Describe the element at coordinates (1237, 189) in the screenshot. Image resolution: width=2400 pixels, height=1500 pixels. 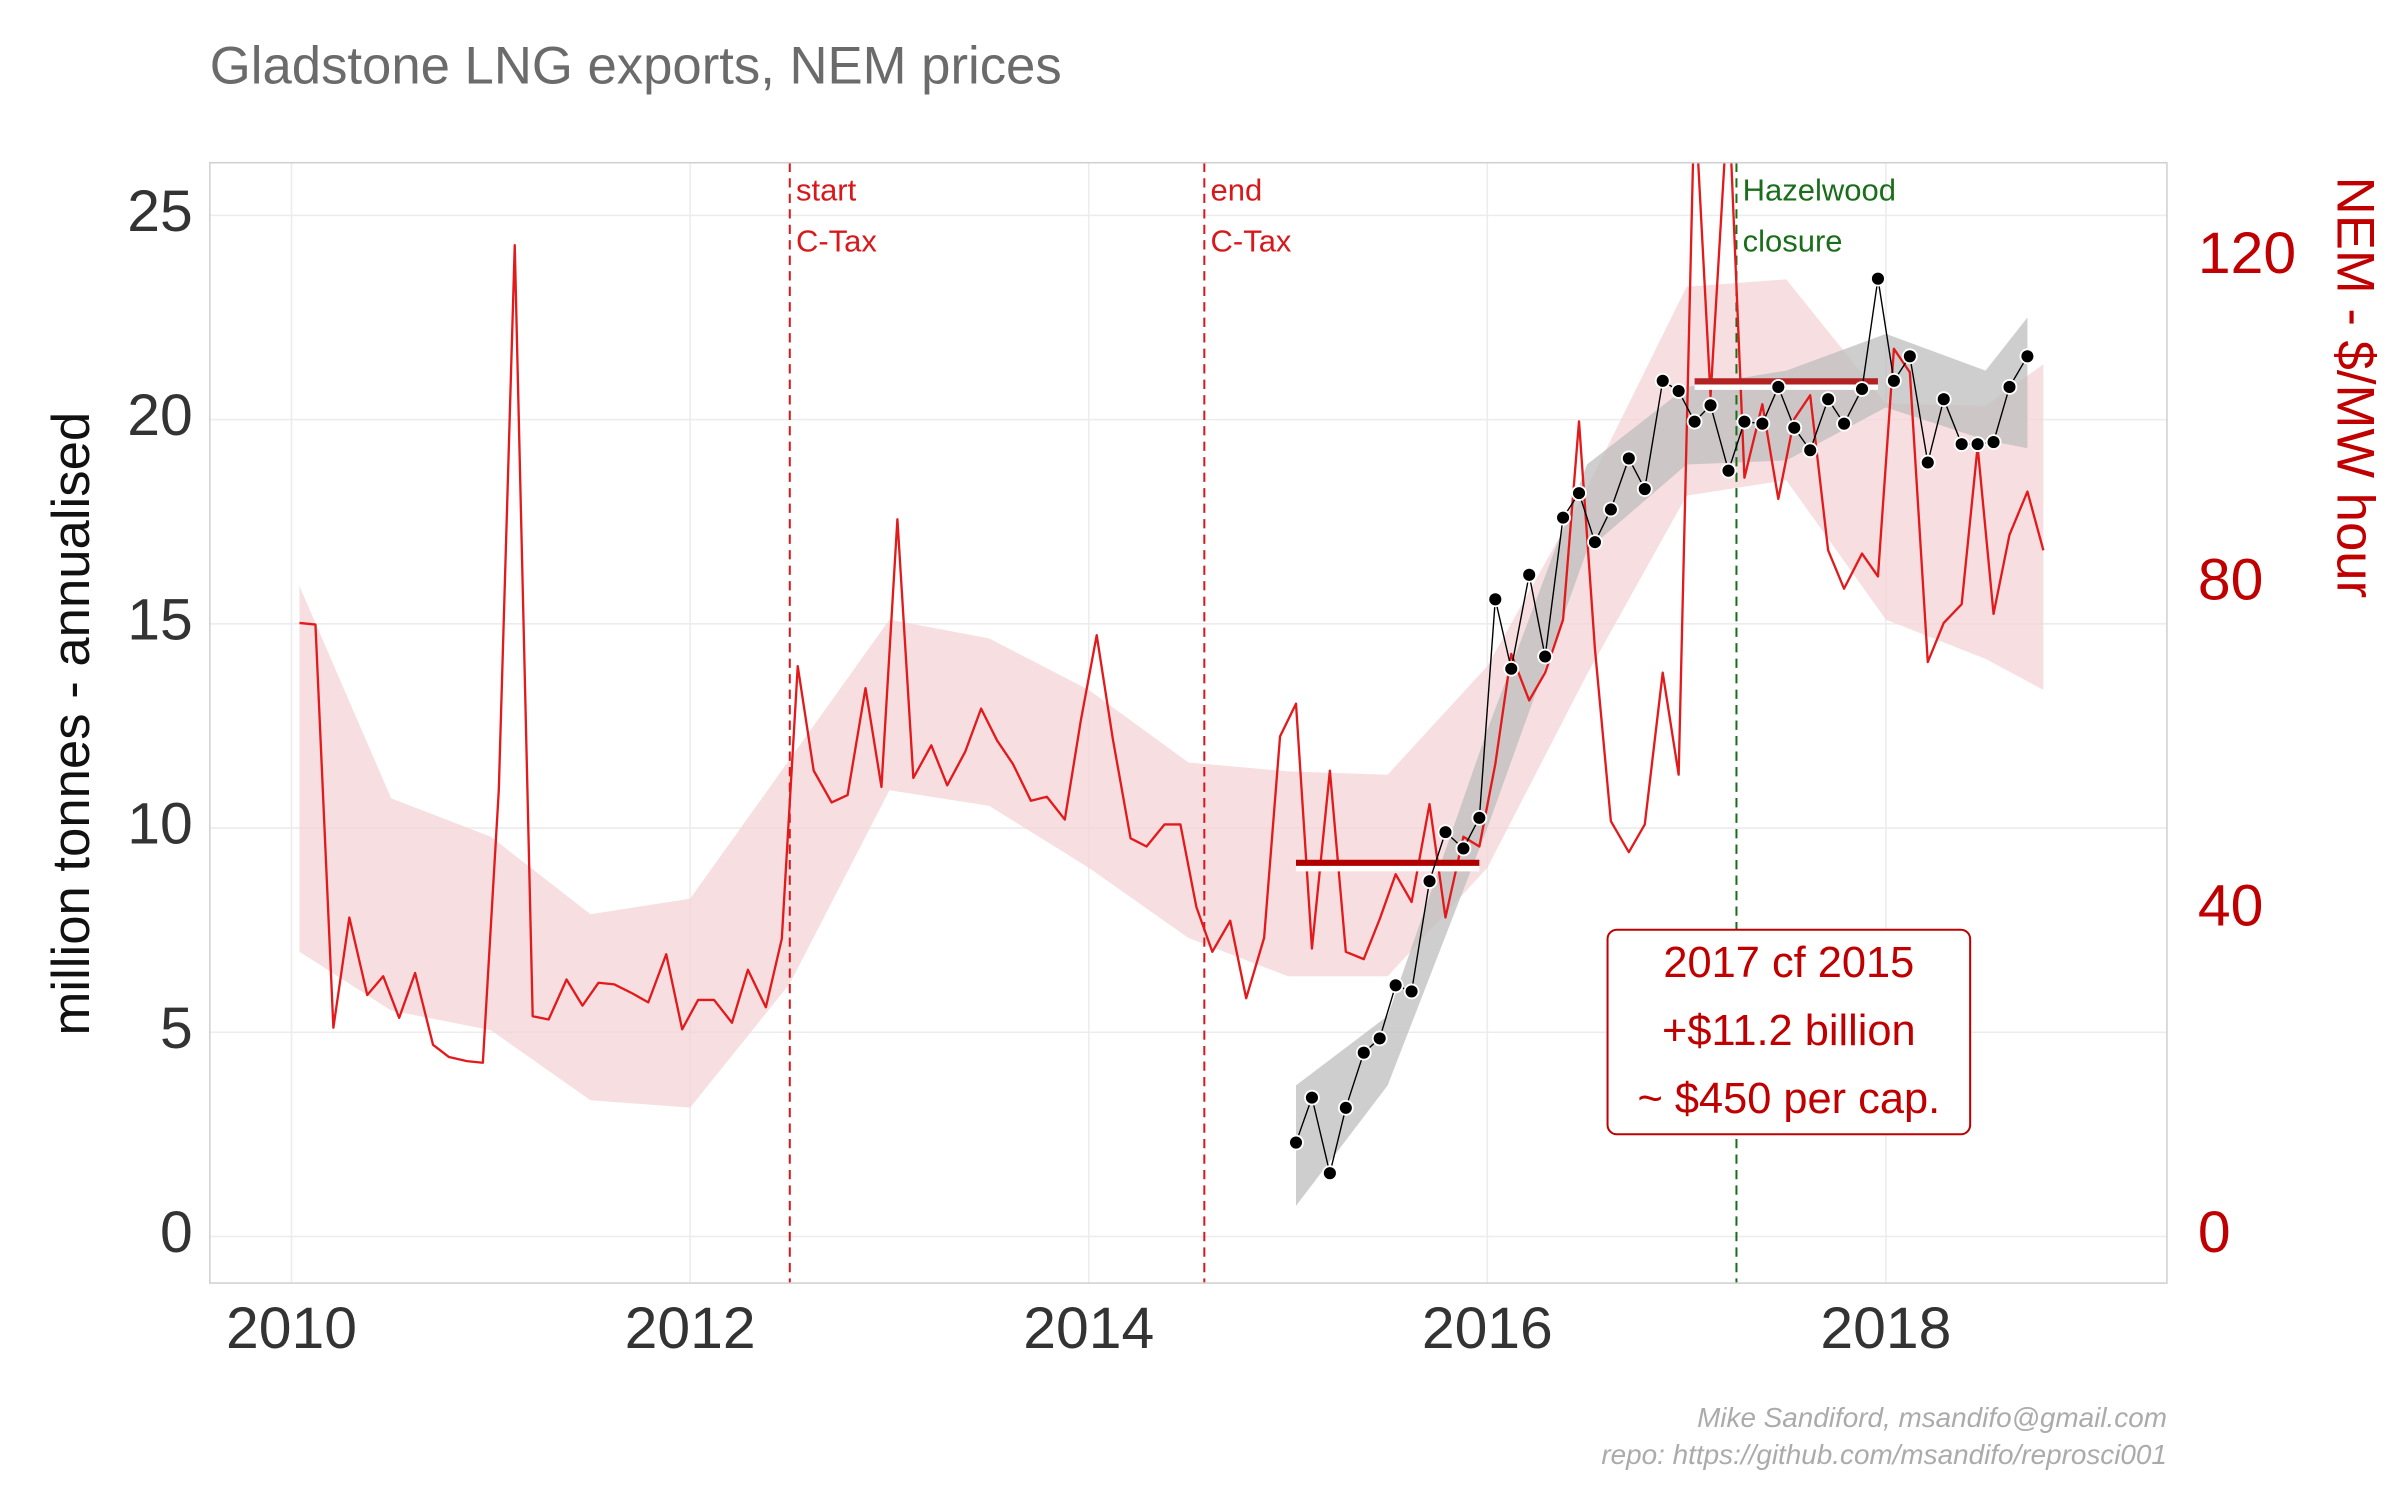
I see `event-label: end` at that location.